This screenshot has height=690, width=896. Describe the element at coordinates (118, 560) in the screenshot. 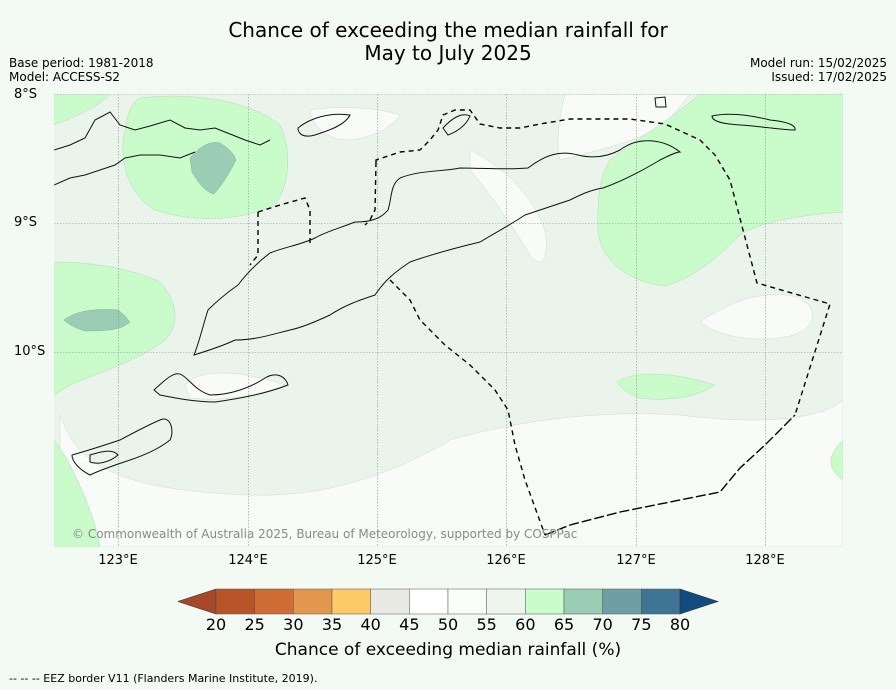

I see `lon-label-123e: 123°E` at that location.